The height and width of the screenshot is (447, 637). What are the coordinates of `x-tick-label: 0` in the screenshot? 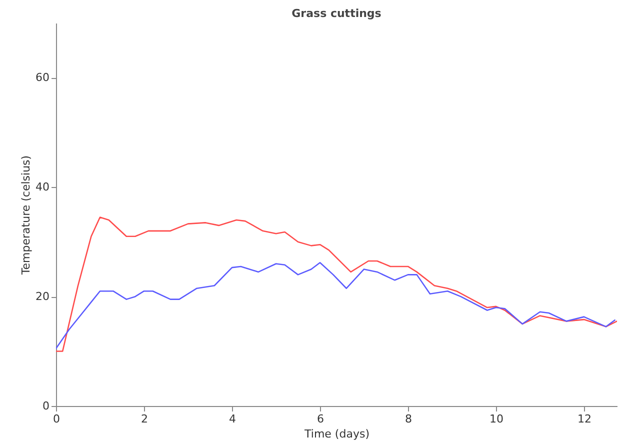 It's located at (56, 419).